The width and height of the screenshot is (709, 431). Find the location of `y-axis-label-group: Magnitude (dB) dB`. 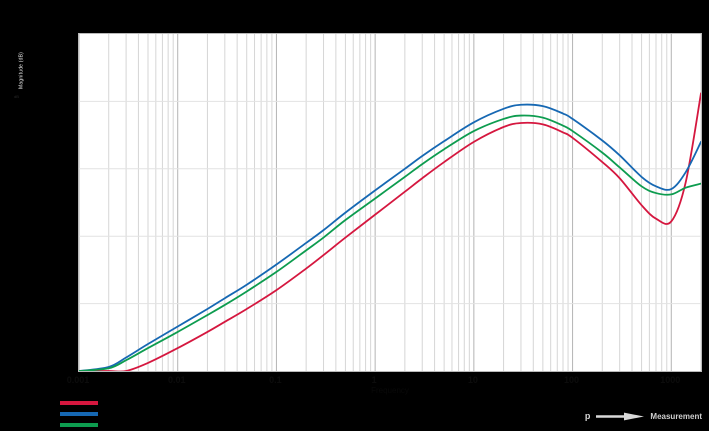

y-axis-label-group: Magnitude (dB) dB is located at coordinates (22, 74).